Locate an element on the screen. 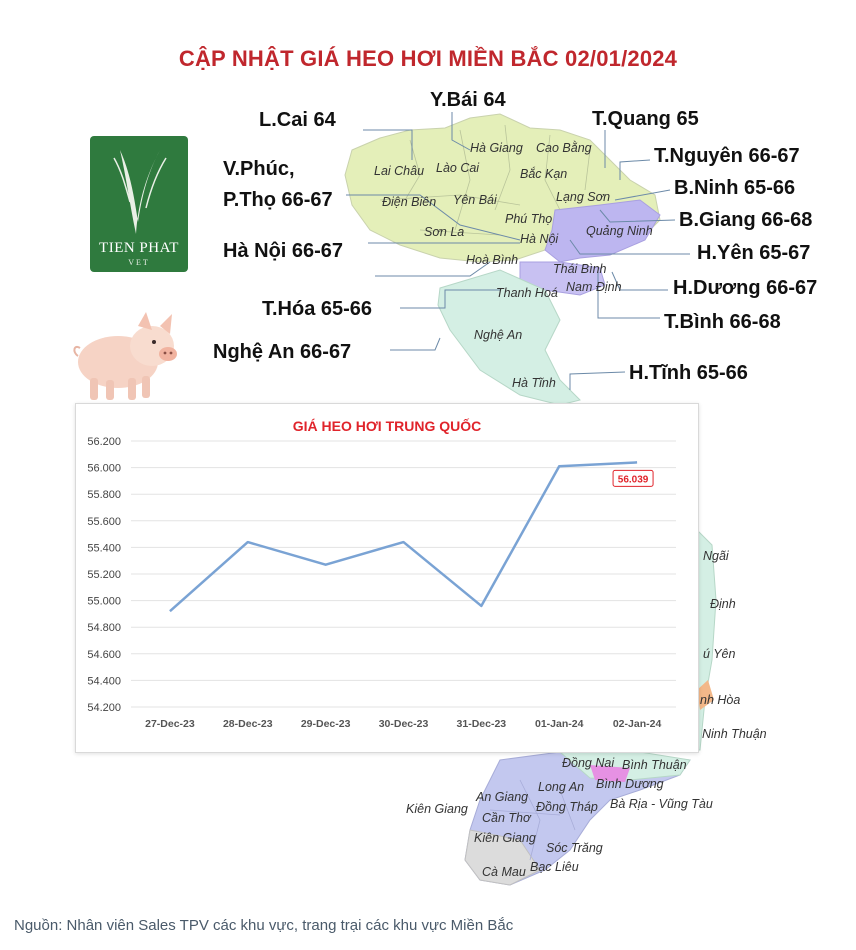 Image resolution: width=856 pixels, height=950 pixels. y-tick-label: 56.200 is located at coordinates (104, 442).